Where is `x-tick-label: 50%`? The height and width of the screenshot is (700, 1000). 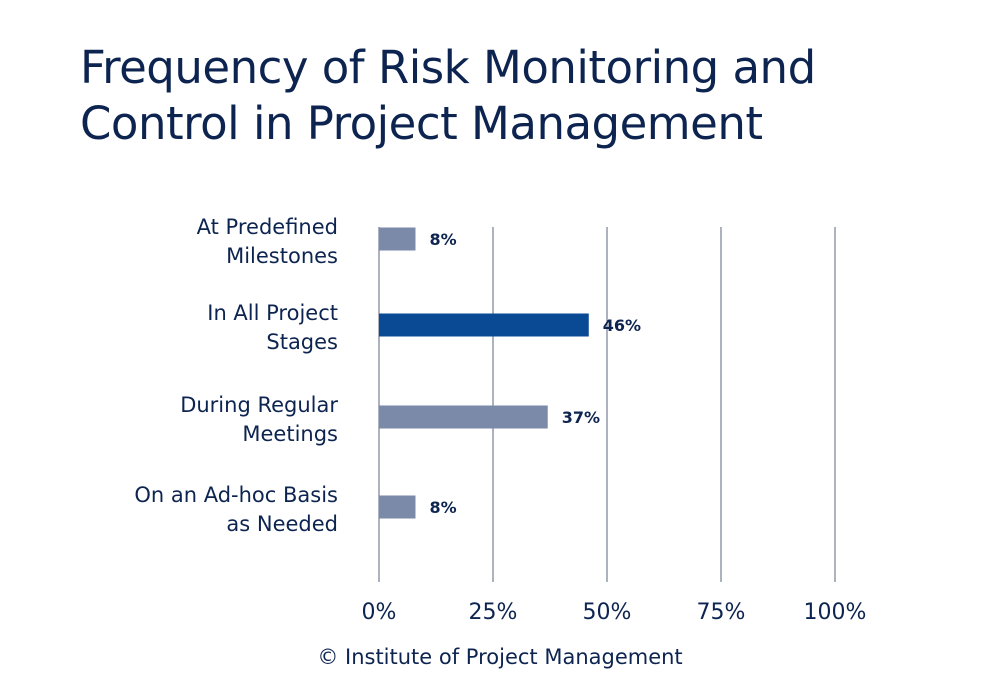
x-tick-label: 50% is located at coordinates (607, 612).